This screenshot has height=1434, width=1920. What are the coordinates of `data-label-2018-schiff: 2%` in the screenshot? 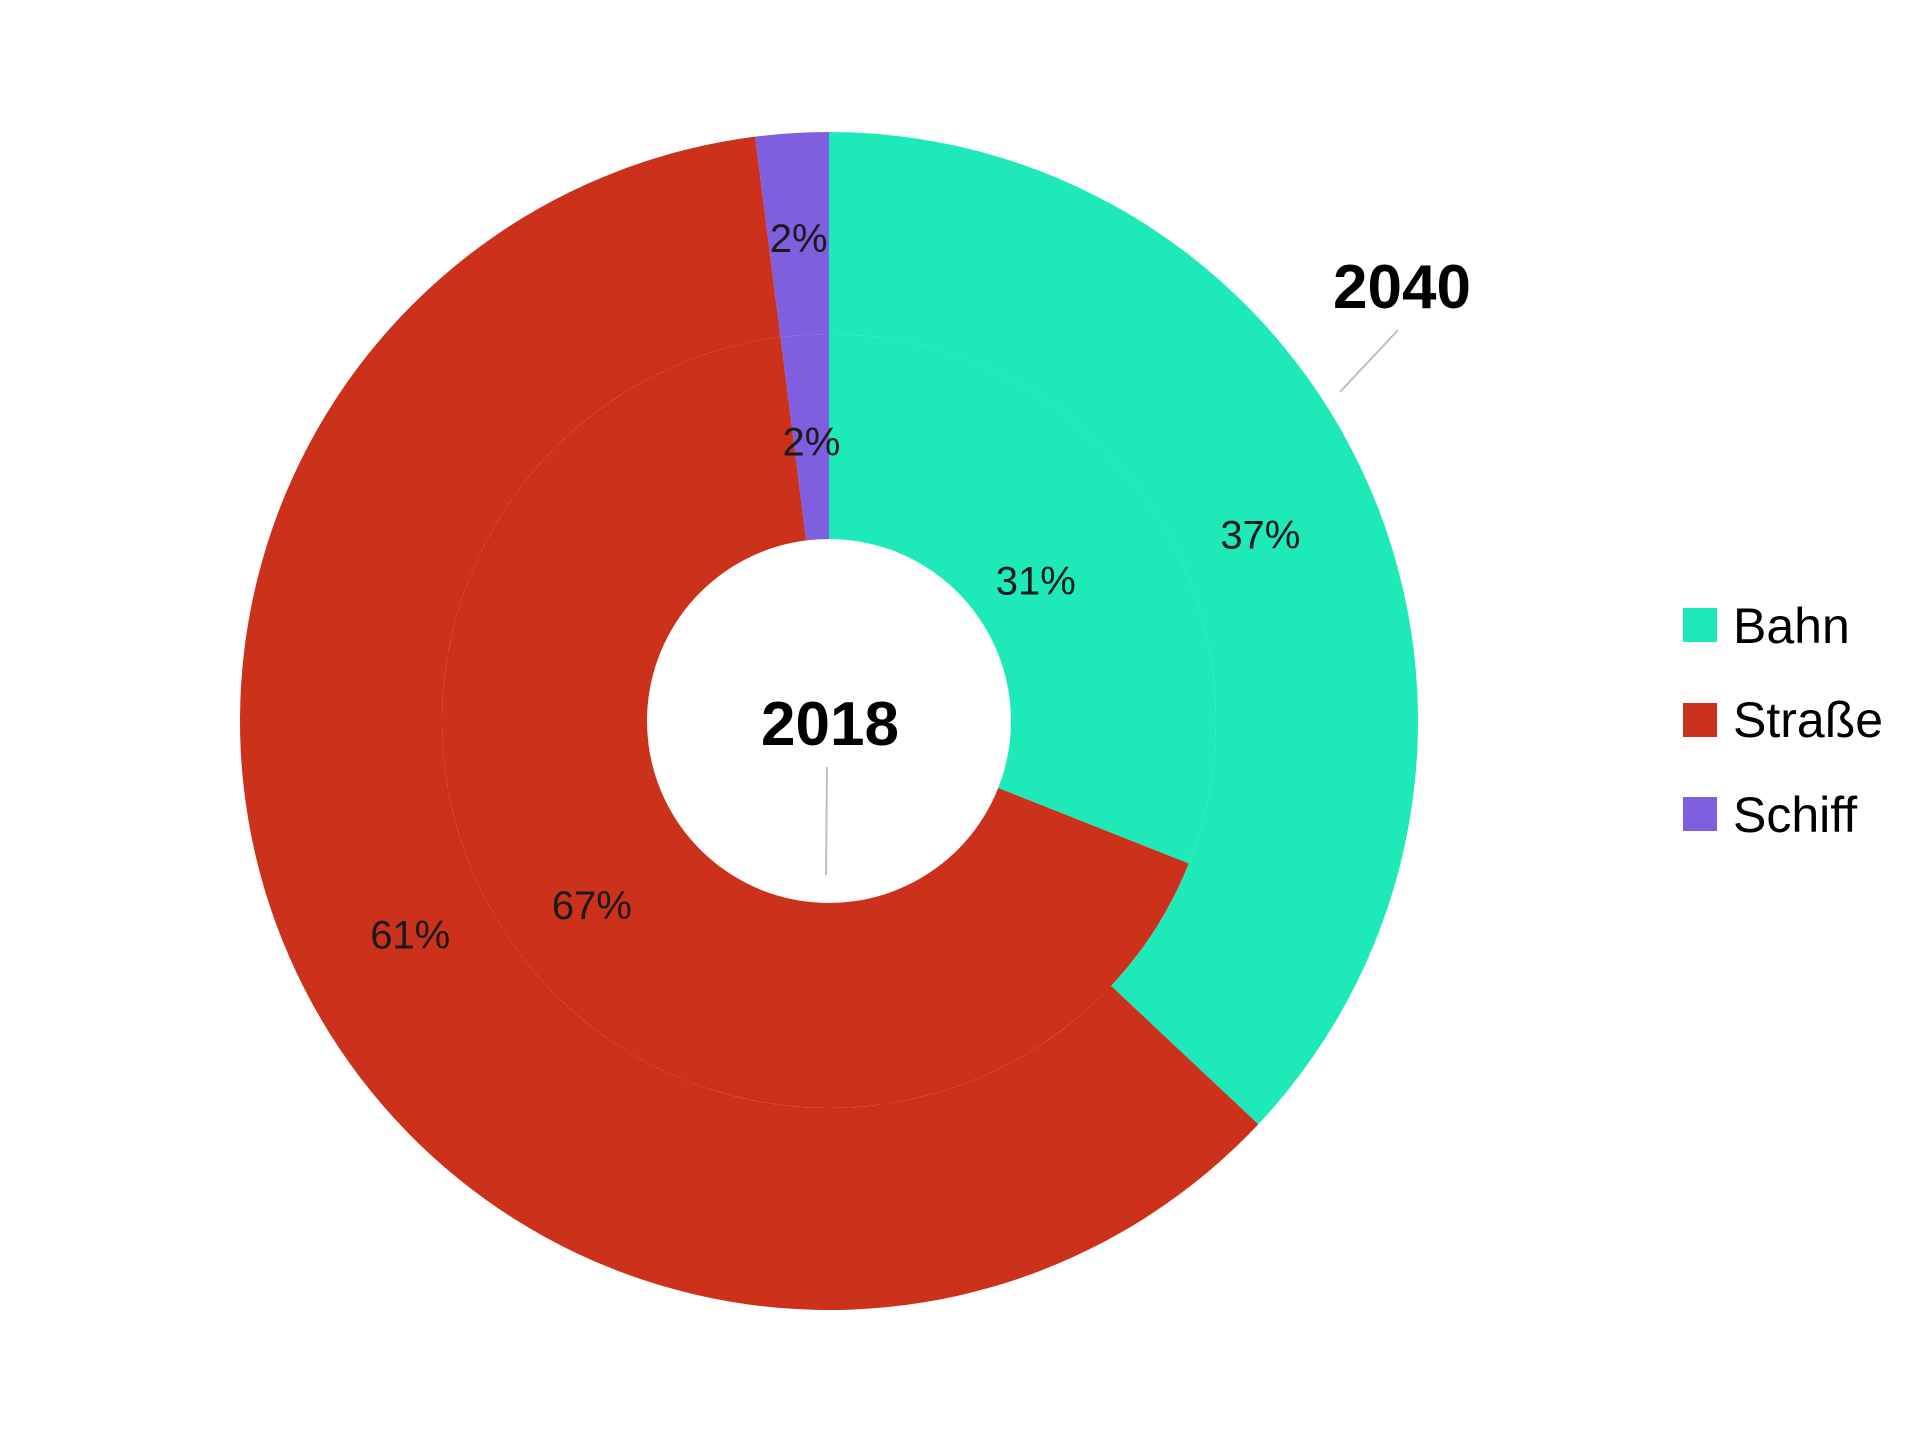 It's located at (812, 443).